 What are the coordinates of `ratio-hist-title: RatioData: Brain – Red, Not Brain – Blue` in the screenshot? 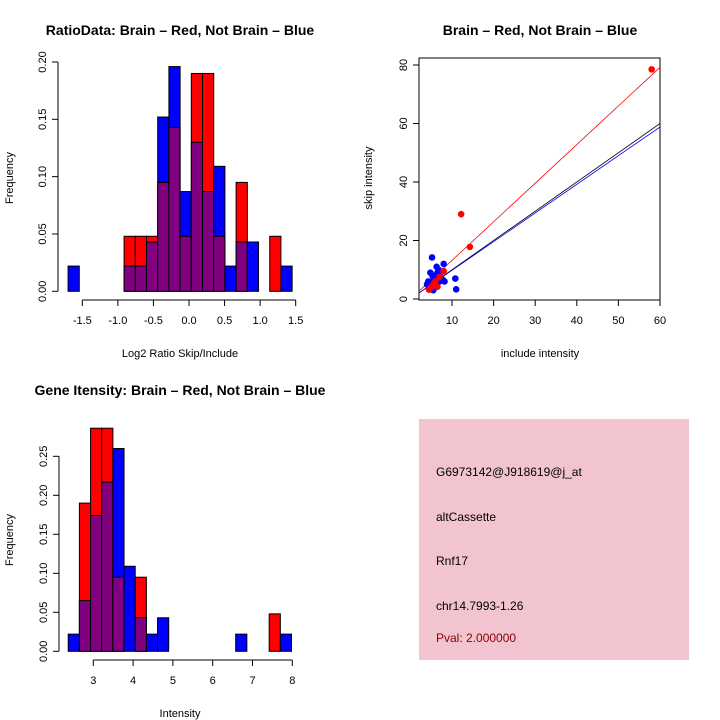 It's located at (180, 30).